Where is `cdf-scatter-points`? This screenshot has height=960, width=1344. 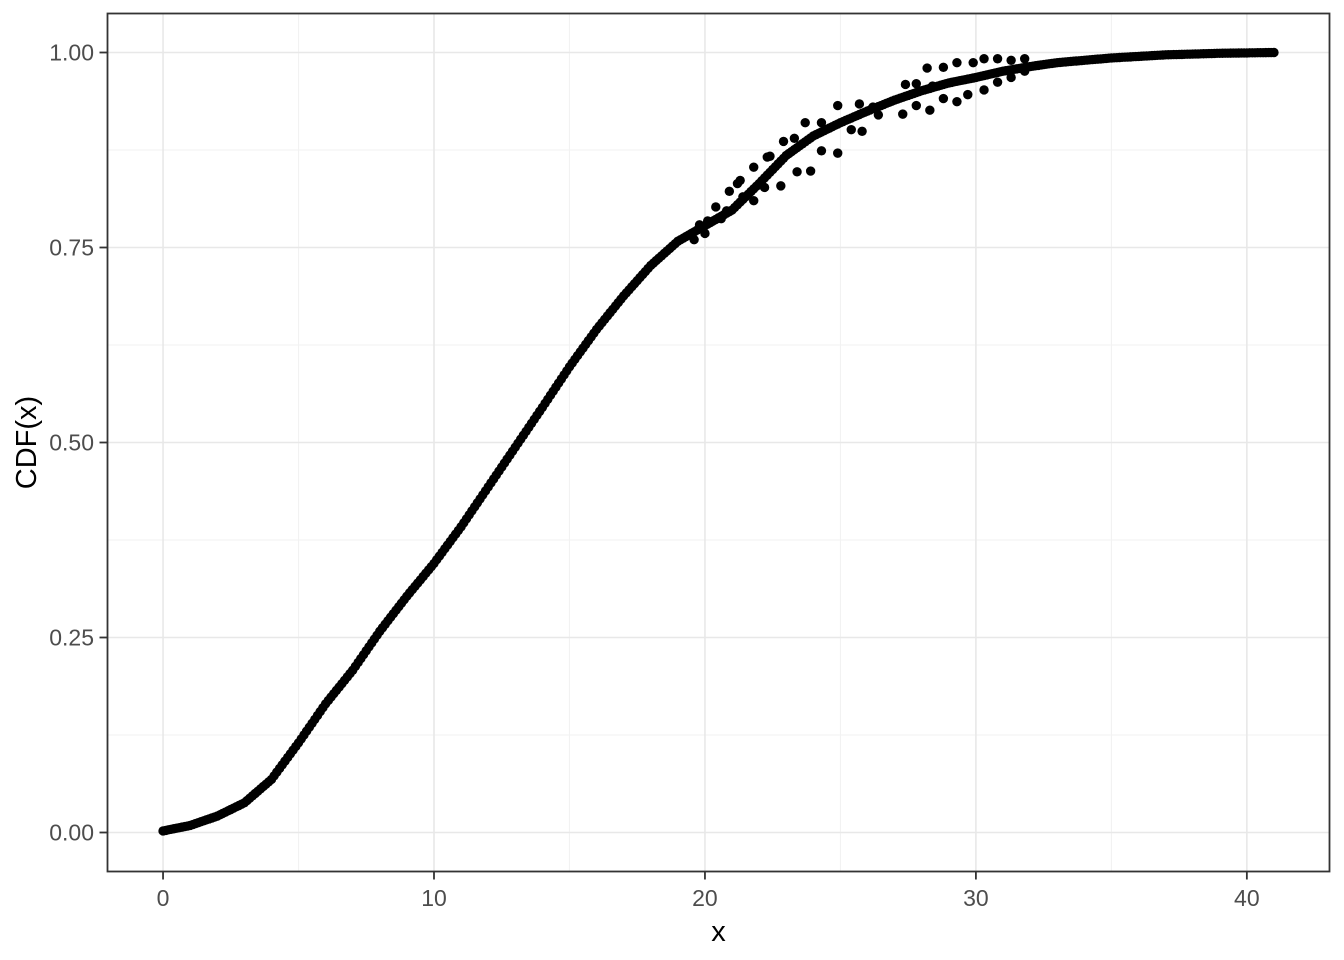 cdf-scatter-points is located at coordinates (859, 149).